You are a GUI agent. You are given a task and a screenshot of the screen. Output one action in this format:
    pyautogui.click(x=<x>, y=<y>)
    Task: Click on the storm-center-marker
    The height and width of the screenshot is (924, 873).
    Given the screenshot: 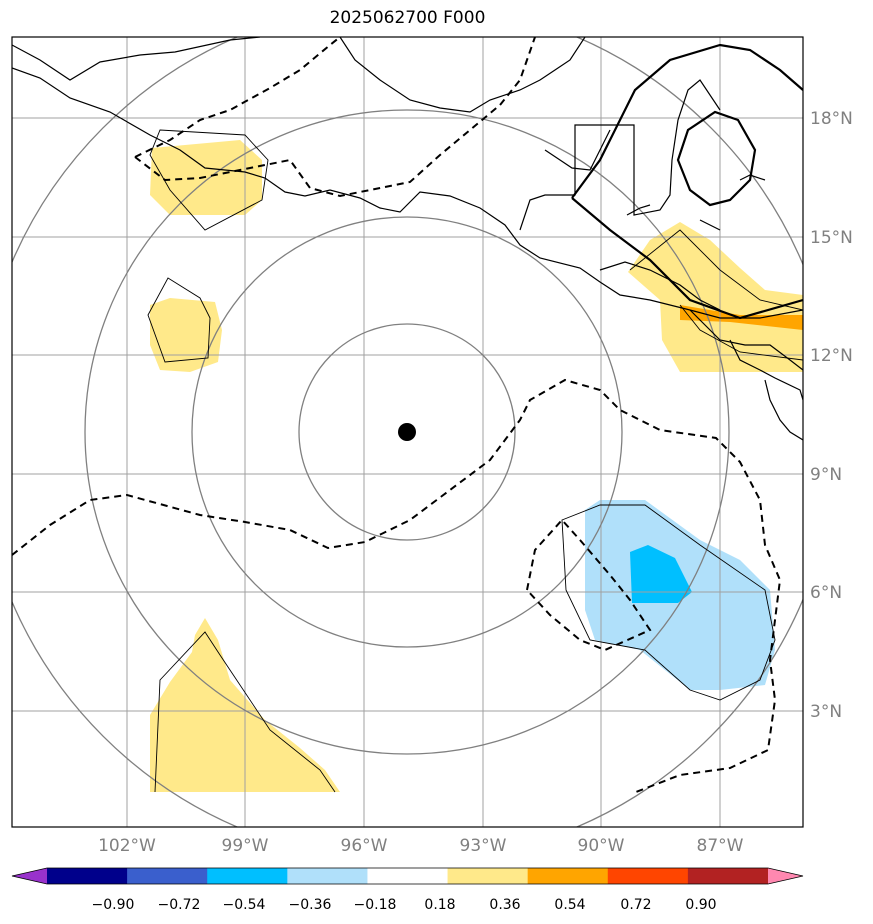 What is the action you would take?
    pyautogui.click(x=407, y=432)
    